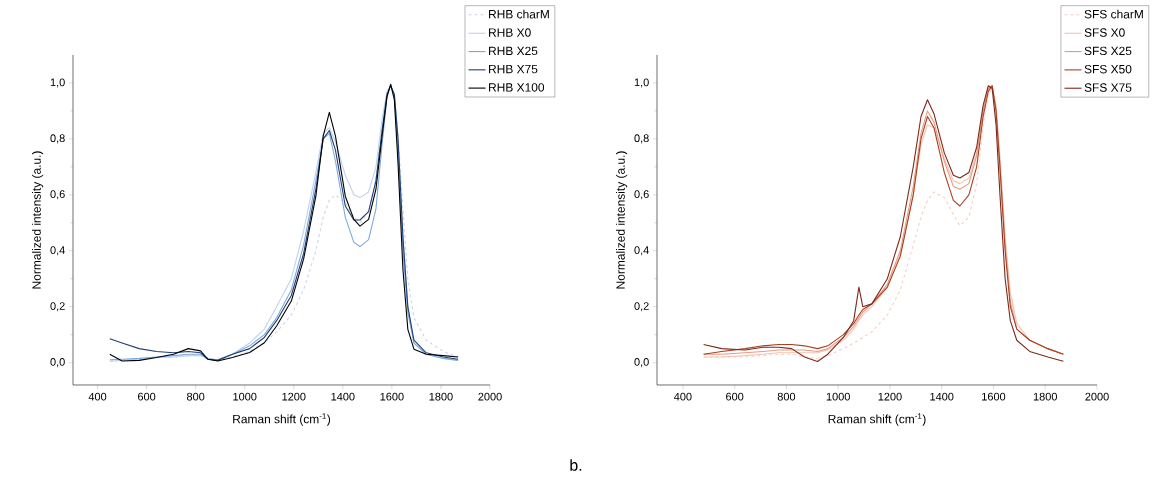  What do you see at coordinates (517, 87) in the screenshot?
I see `legend-label: RHB X100` at bounding box center [517, 87].